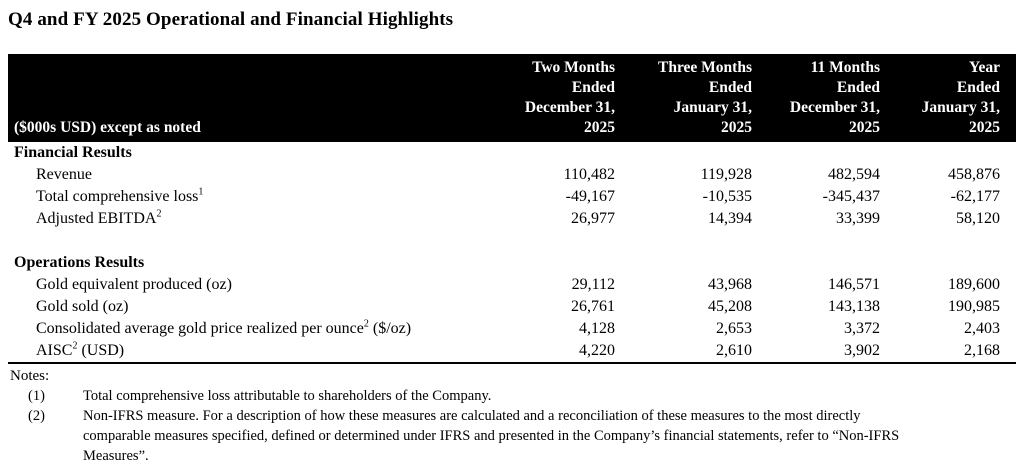  I want to click on row-label: Revenue, so click(238, 175).